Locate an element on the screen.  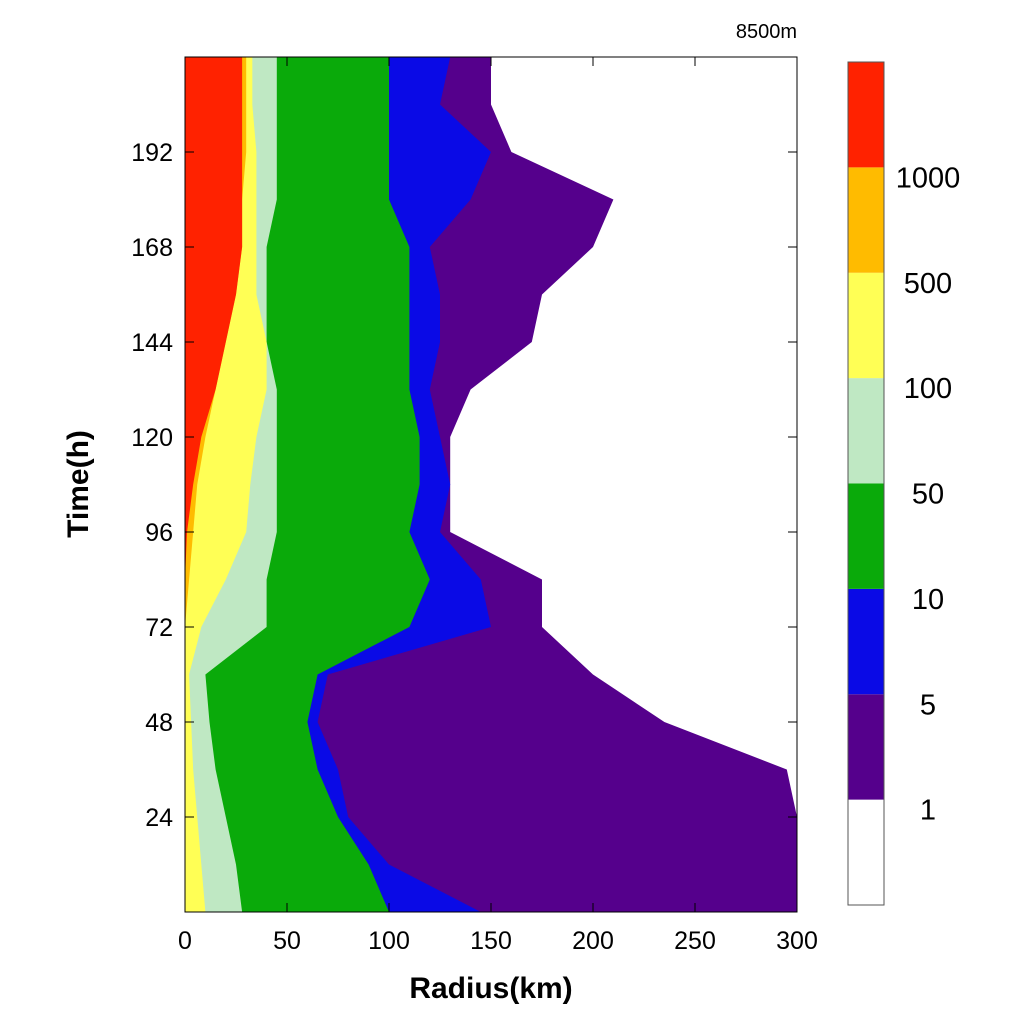
colorbar-label: 500 is located at coordinates (928, 284).